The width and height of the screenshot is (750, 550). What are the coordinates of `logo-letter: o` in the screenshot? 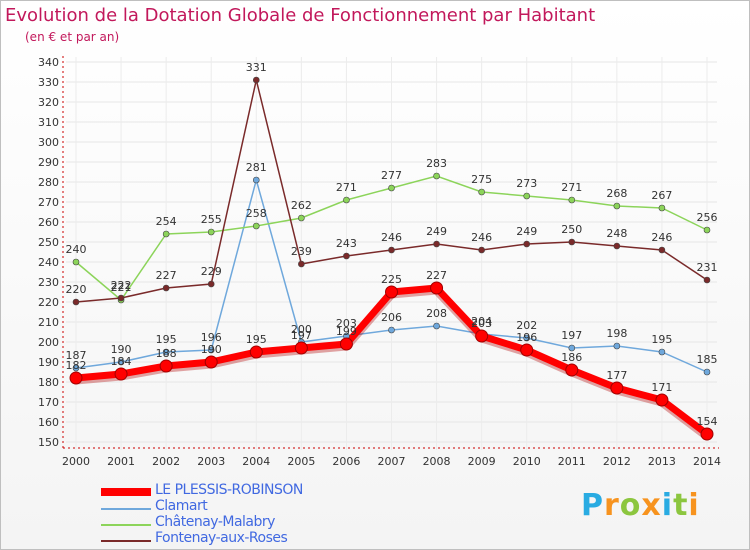 It's located at (630, 505).